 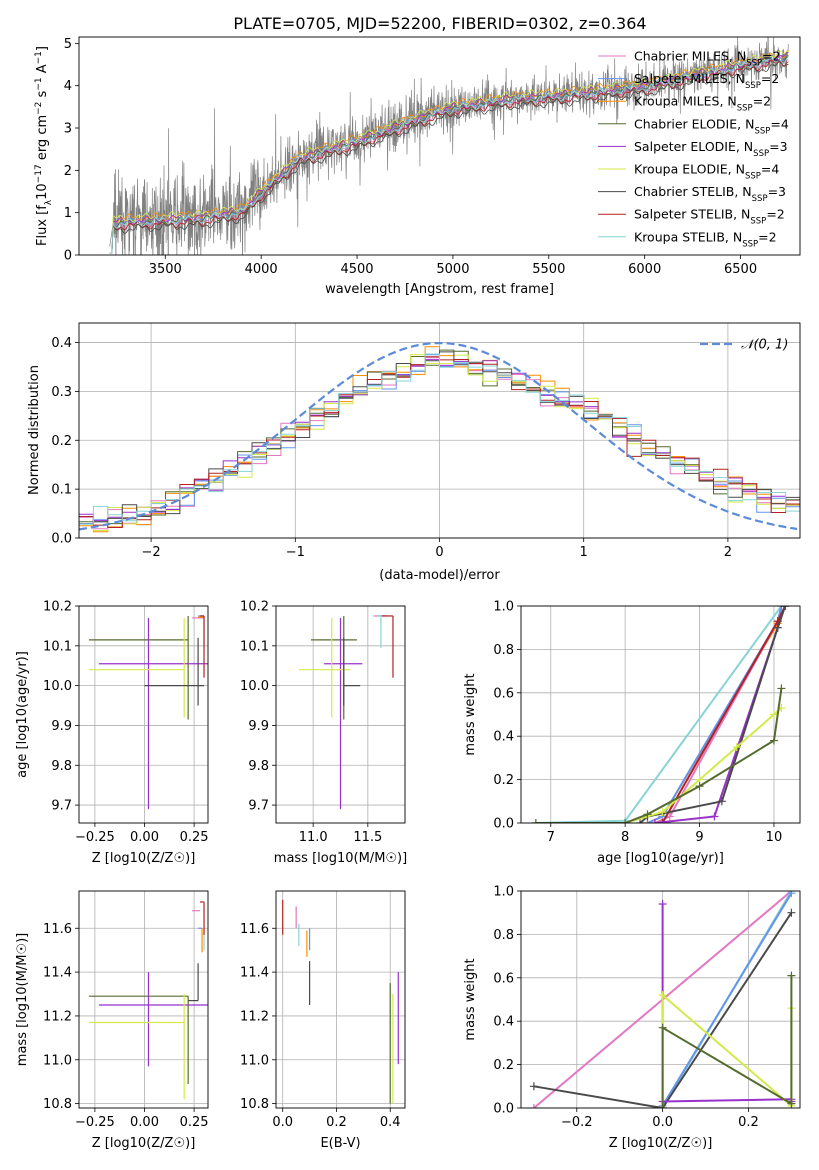 I want to click on model-spectrum-stelib_kroupa, so click(x=449, y=155).